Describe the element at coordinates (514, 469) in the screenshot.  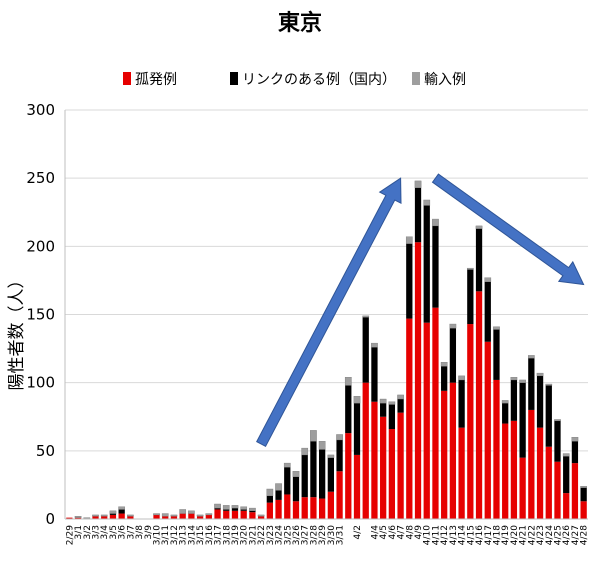
I see `bar-segment-isolated-4/20` at that location.